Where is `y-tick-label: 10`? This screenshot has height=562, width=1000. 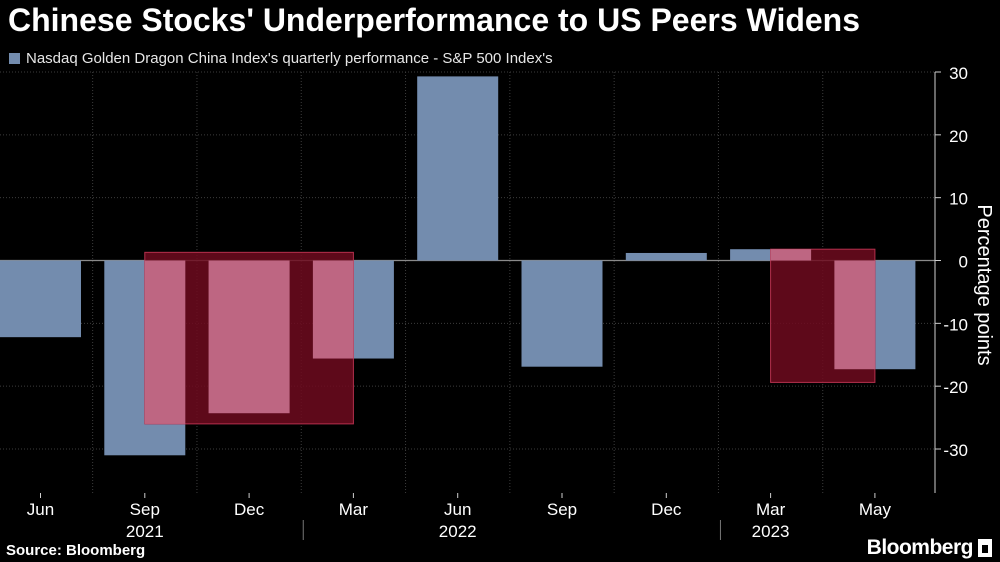 y-tick-label: 10 is located at coordinates (958, 199).